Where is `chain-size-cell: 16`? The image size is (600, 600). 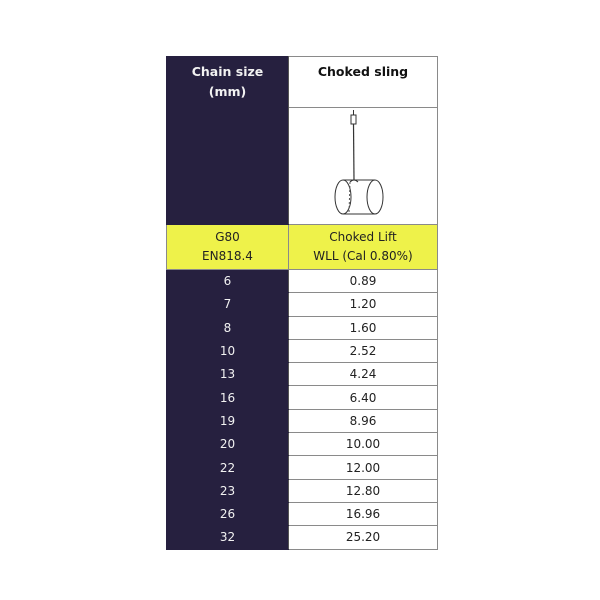 chain-size-cell: 16 is located at coordinates (227, 397).